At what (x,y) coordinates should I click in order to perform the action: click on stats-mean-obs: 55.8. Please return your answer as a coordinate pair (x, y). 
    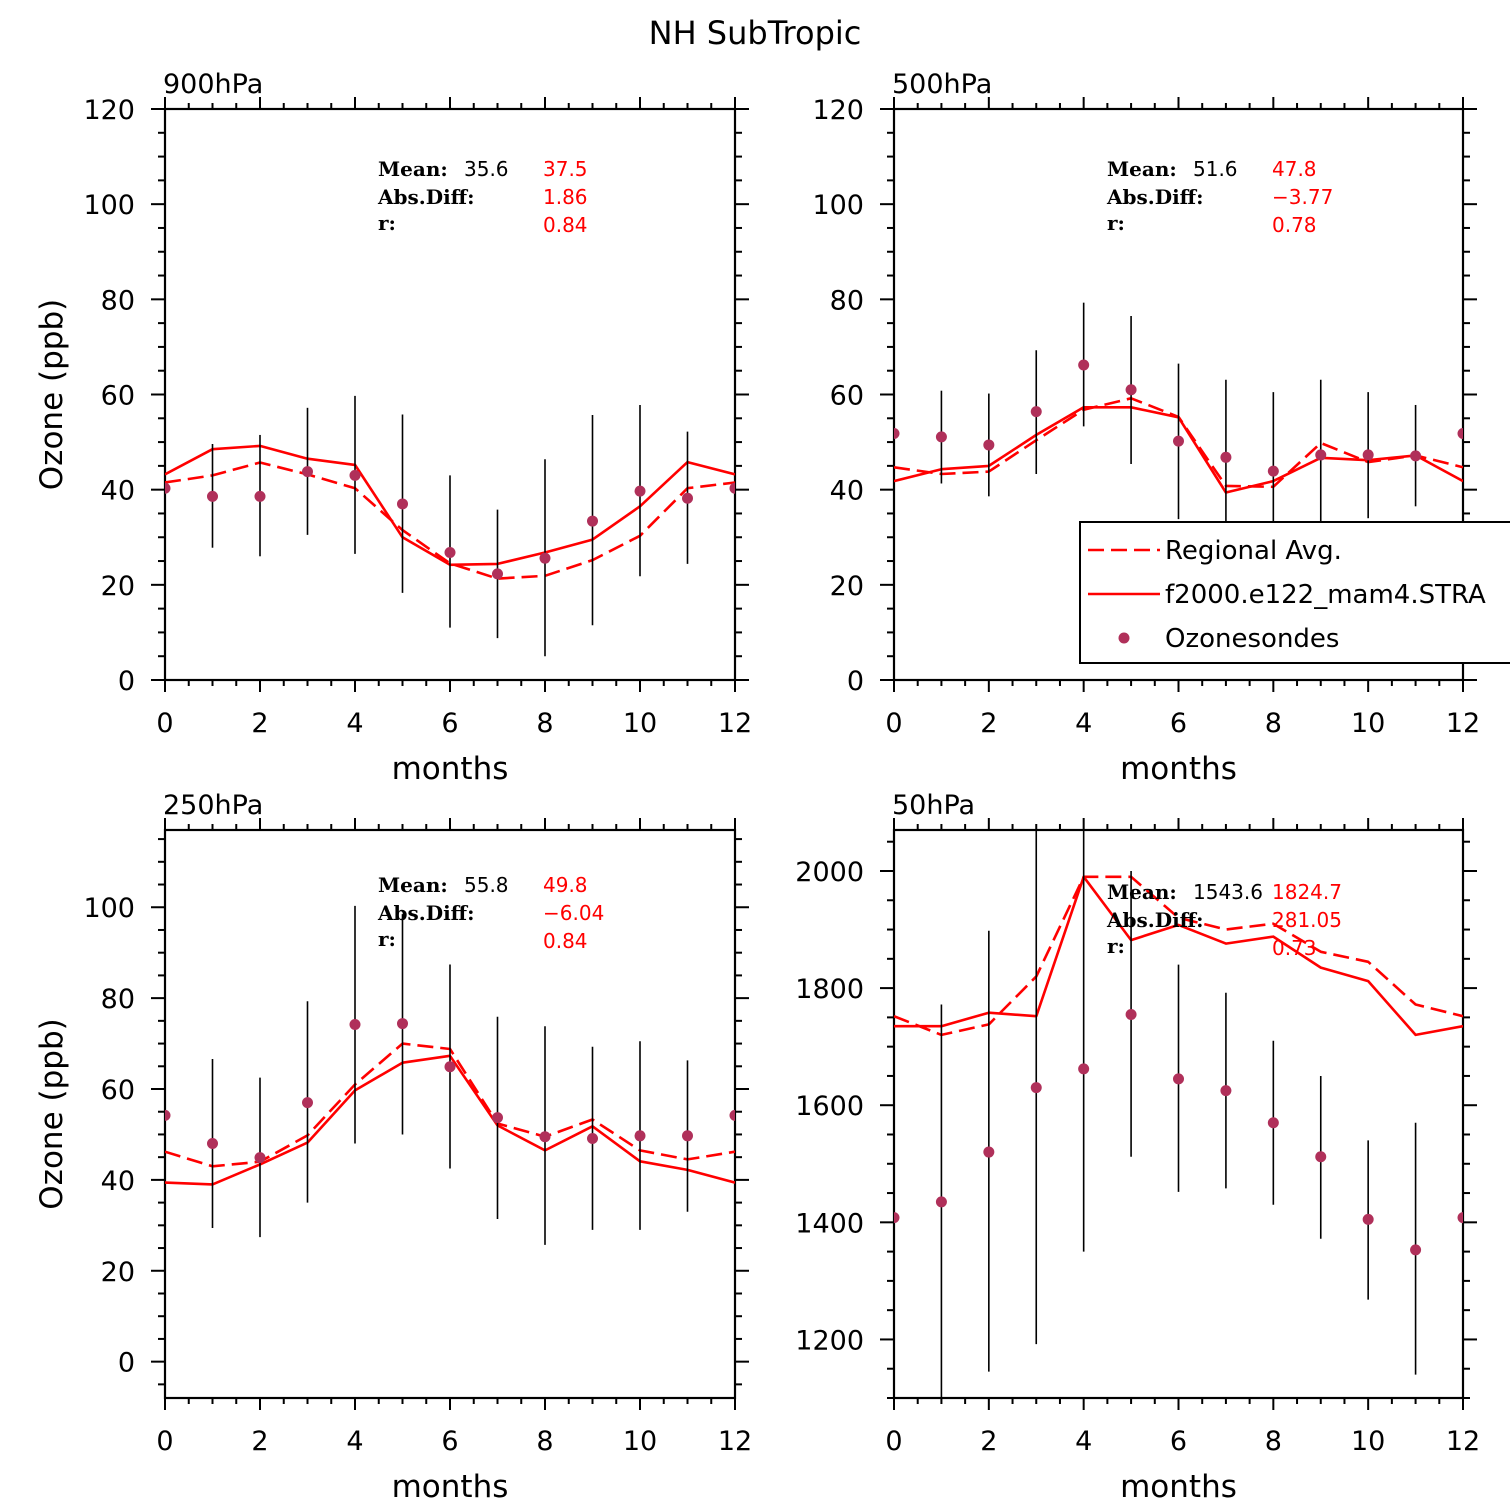
    Looking at the image, I should click on (486, 885).